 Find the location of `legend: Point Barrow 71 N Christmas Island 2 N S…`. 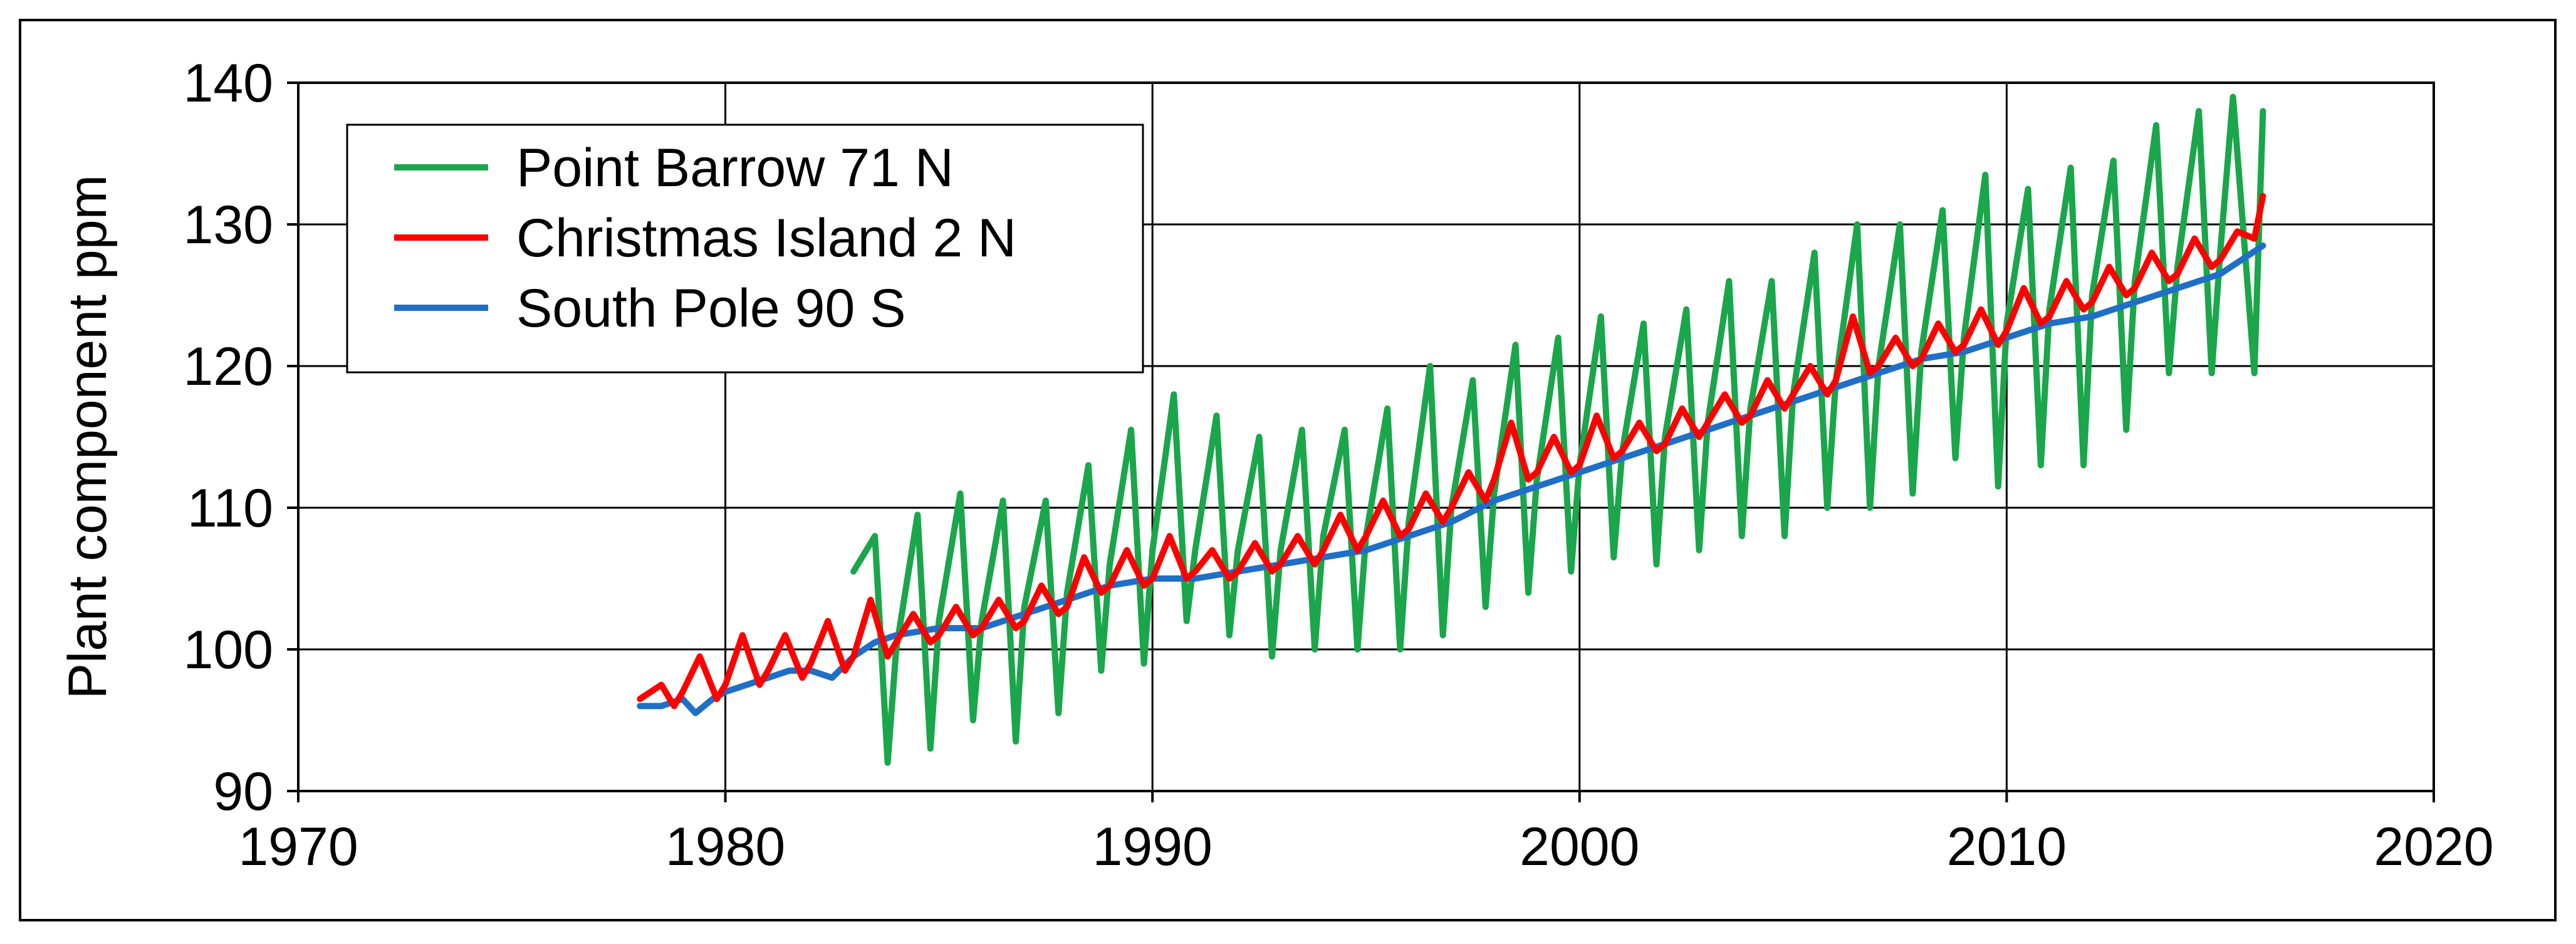

legend: Point Barrow 71 N Christmas Island 2 N S… is located at coordinates (745, 248).